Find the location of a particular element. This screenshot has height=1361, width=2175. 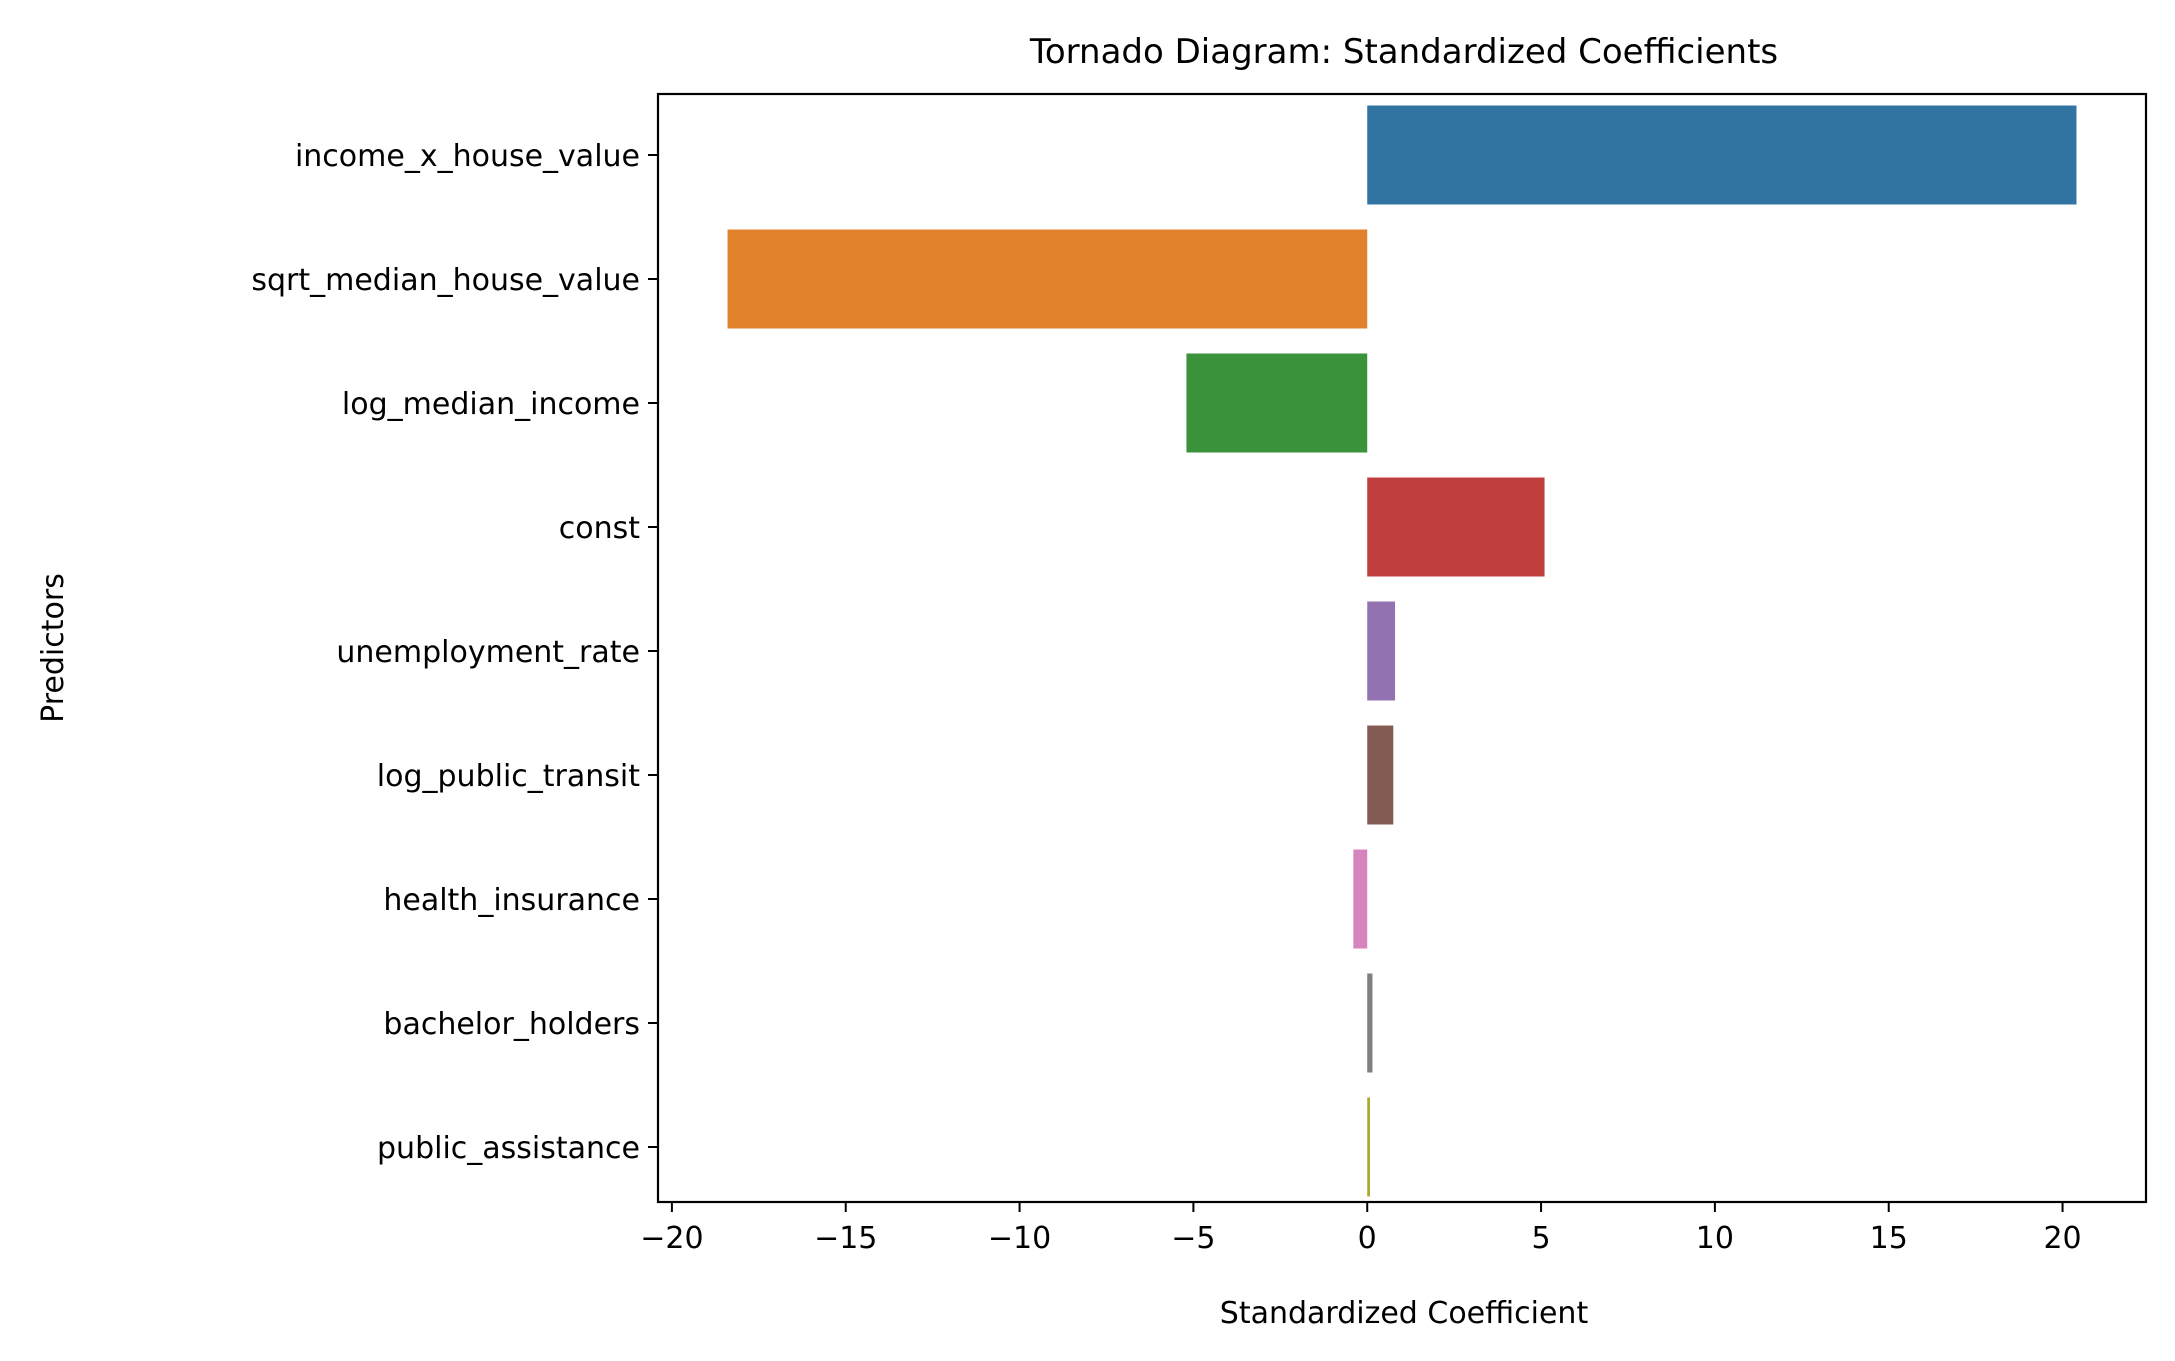

x-tick-label: 0 is located at coordinates (1367, 1238).